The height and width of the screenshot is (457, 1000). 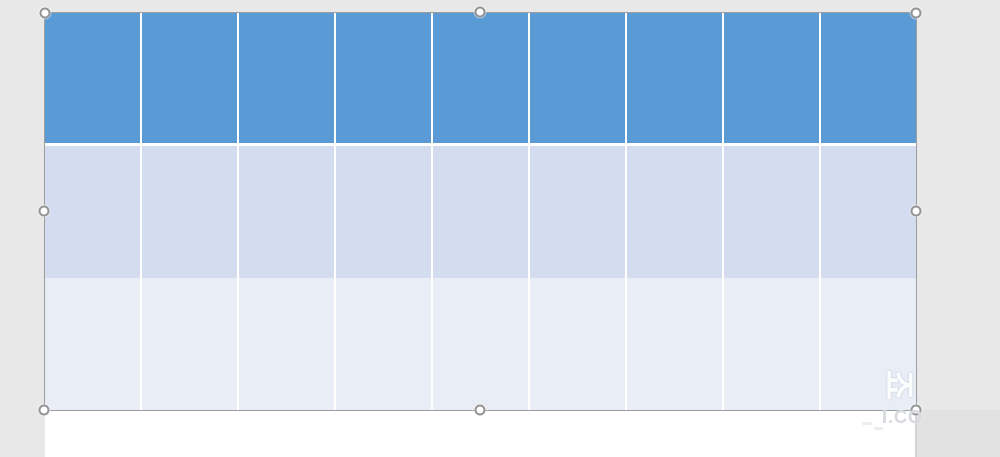 What do you see at coordinates (577, 344) in the screenshot?
I see `table-cell-r3c6` at bounding box center [577, 344].